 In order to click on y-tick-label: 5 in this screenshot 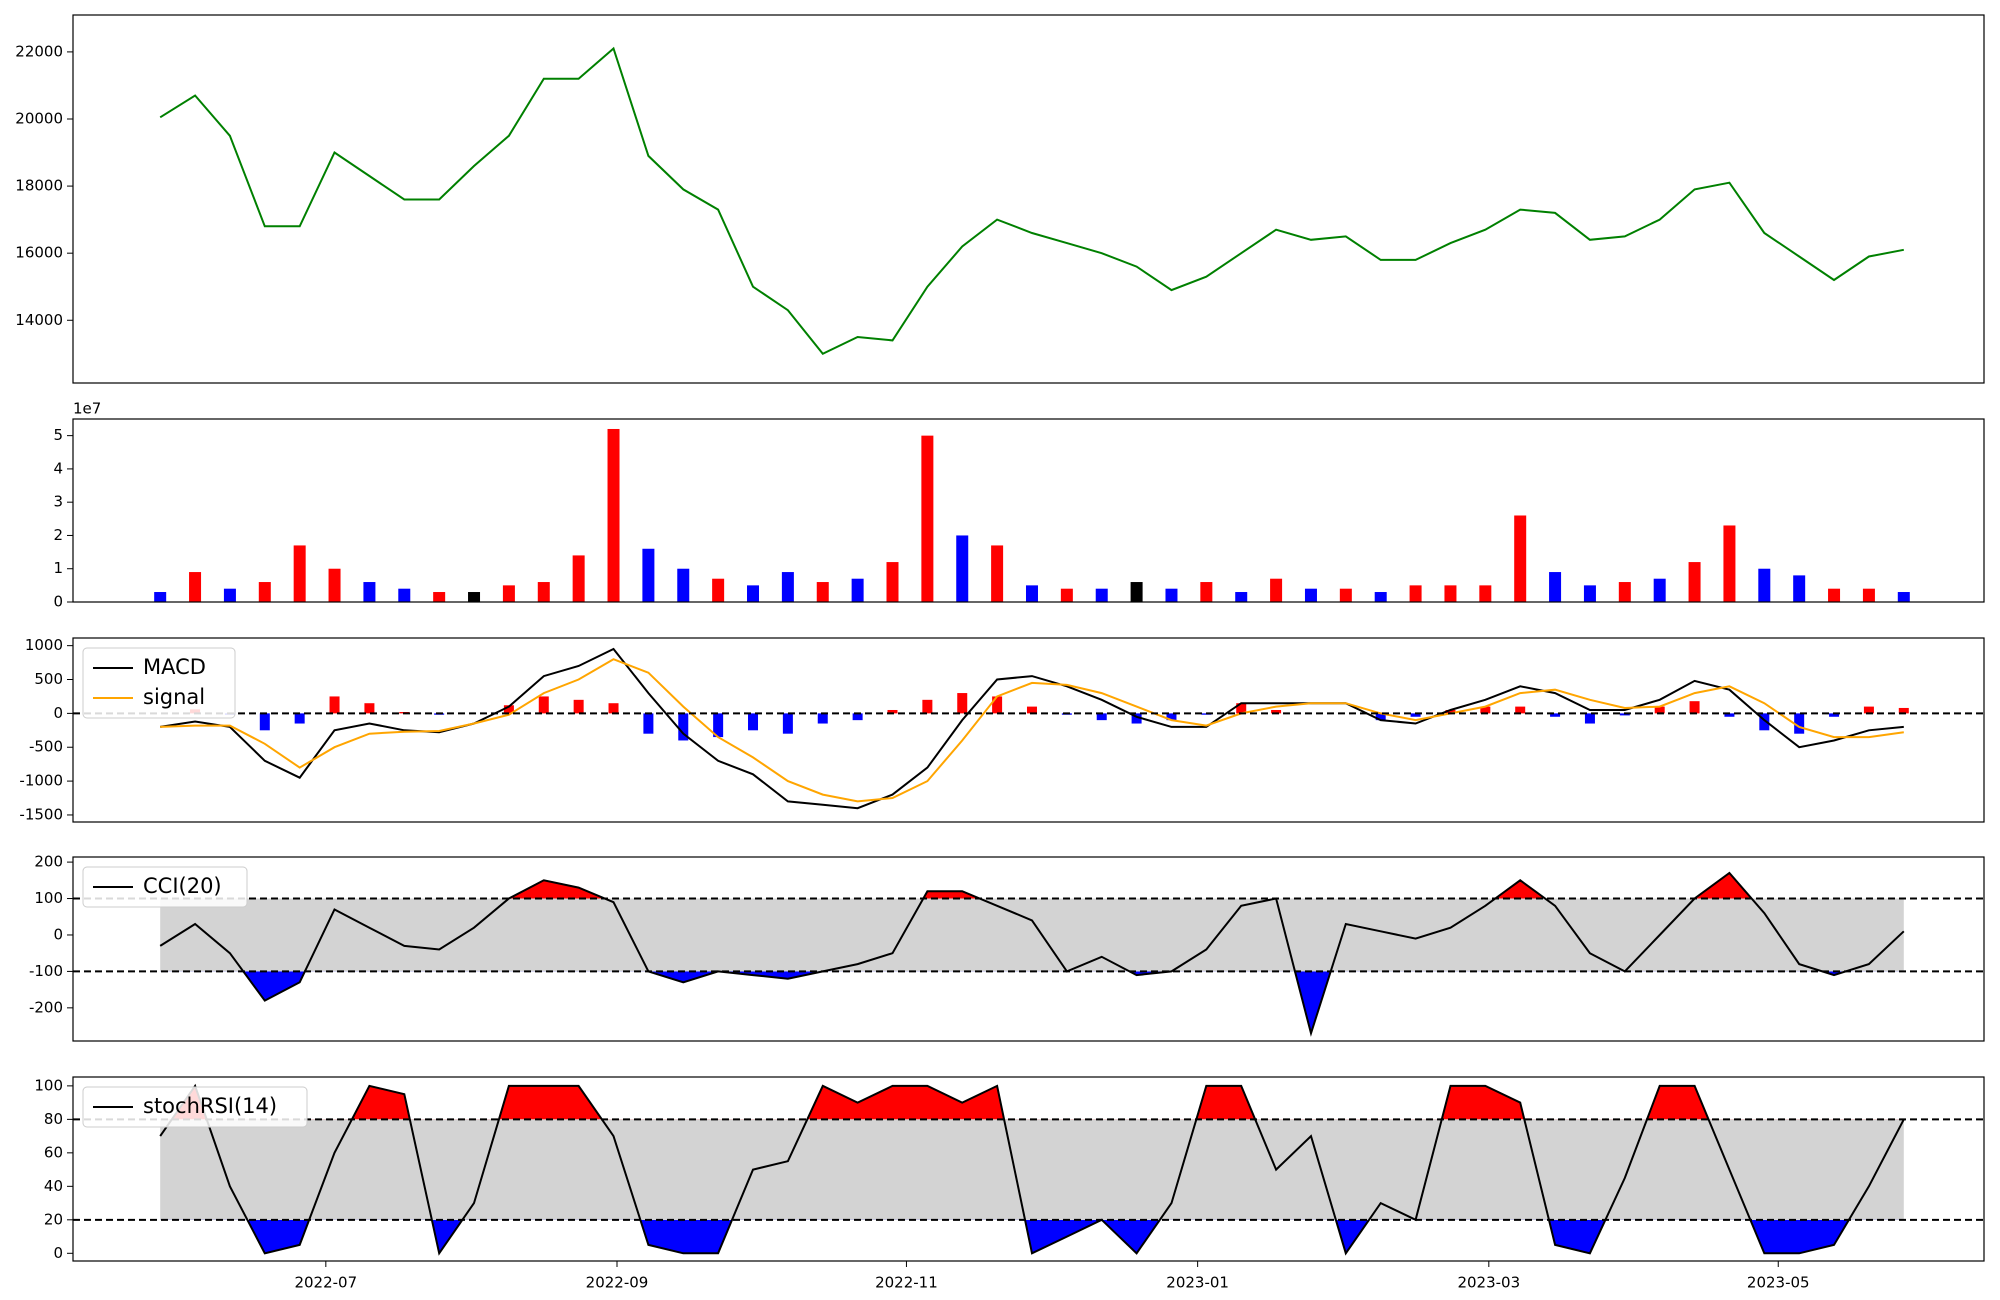, I will do `click(58, 435)`.